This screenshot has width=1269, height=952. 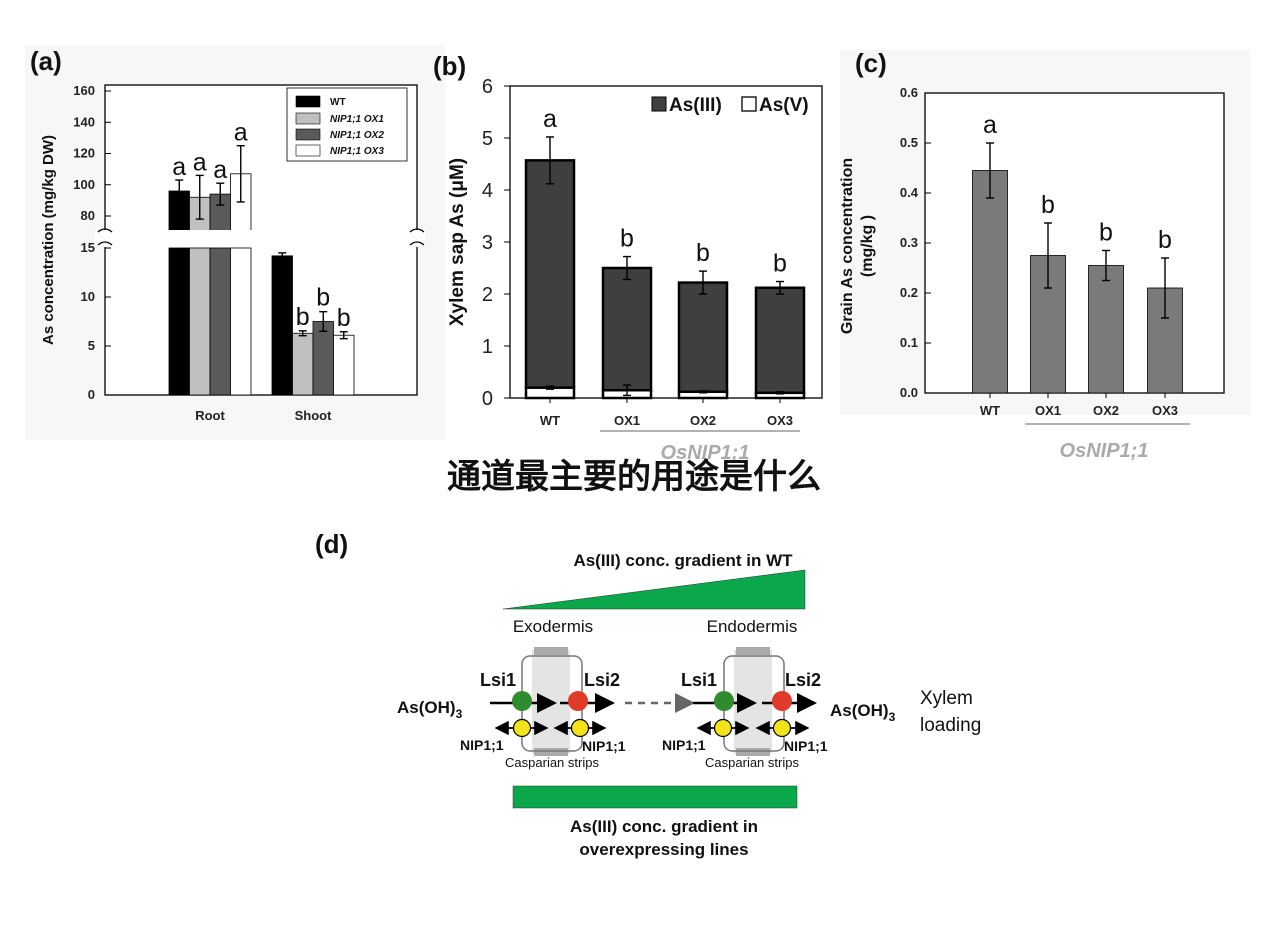 I want to click on exodermis-label: Exodermis, so click(x=553, y=626).